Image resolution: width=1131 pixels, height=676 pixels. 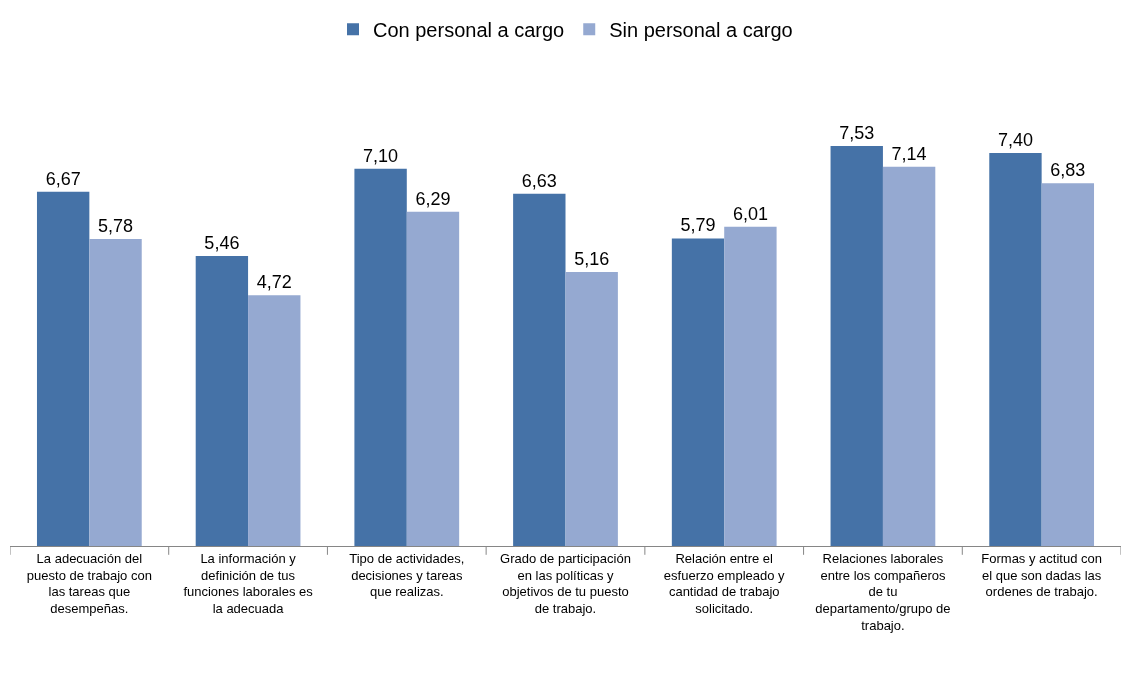 What do you see at coordinates (116, 225) in the screenshot?
I see `data-label: 5,78` at bounding box center [116, 225].